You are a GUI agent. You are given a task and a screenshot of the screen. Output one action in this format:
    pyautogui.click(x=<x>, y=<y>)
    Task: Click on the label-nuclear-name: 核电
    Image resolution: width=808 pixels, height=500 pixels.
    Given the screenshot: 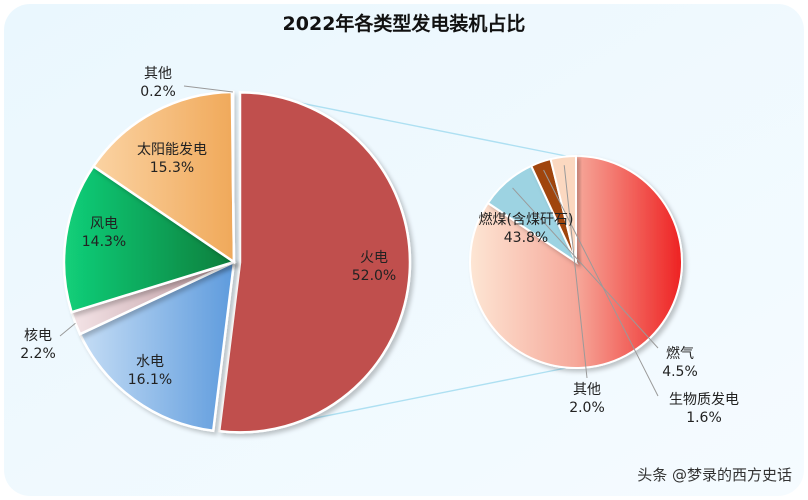 What is the action you would take?
    pyautogui.click(x=38, y=336)
    